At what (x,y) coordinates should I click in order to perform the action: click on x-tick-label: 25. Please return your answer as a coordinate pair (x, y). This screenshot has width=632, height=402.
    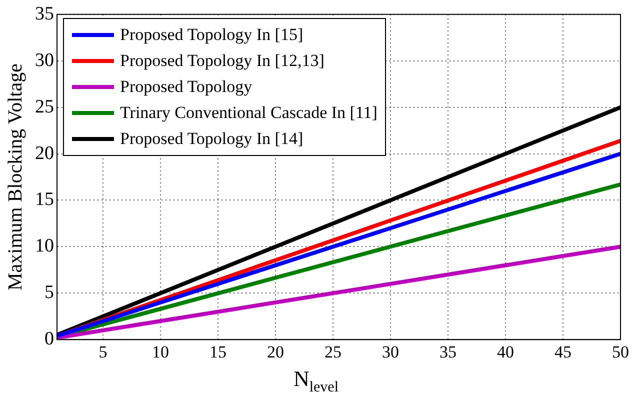
    Looking at the image, I should click on (333, 352).